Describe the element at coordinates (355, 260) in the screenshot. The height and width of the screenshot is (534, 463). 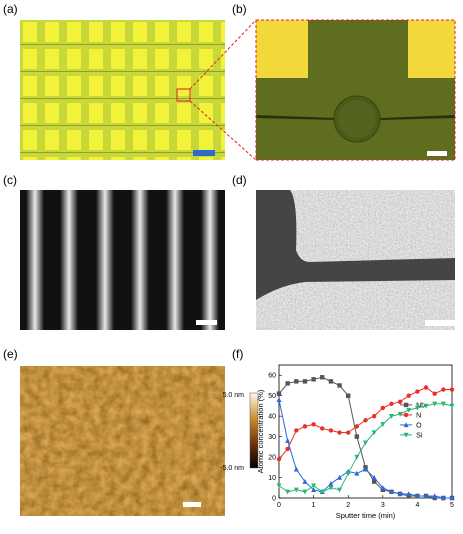
I see `micrograph-d` at that location.